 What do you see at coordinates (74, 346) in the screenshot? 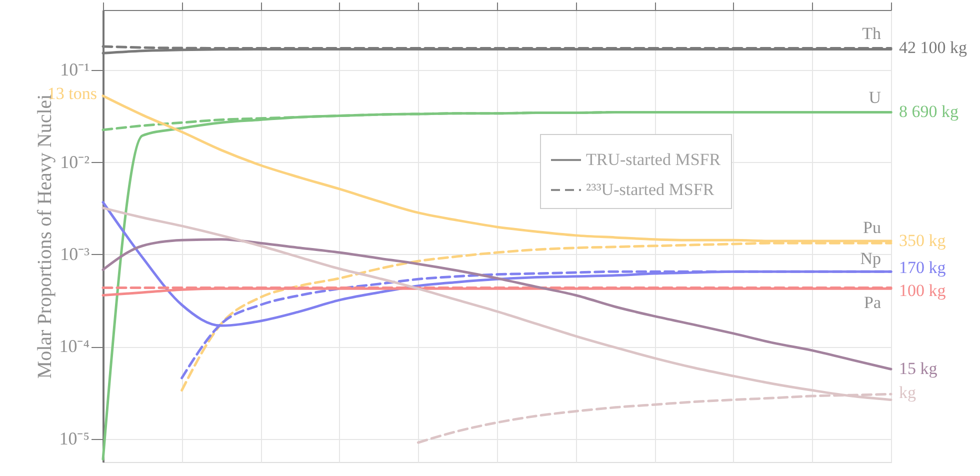
I see `y-tick-label: 10⁻⁴` at bounding box center [74, 346].